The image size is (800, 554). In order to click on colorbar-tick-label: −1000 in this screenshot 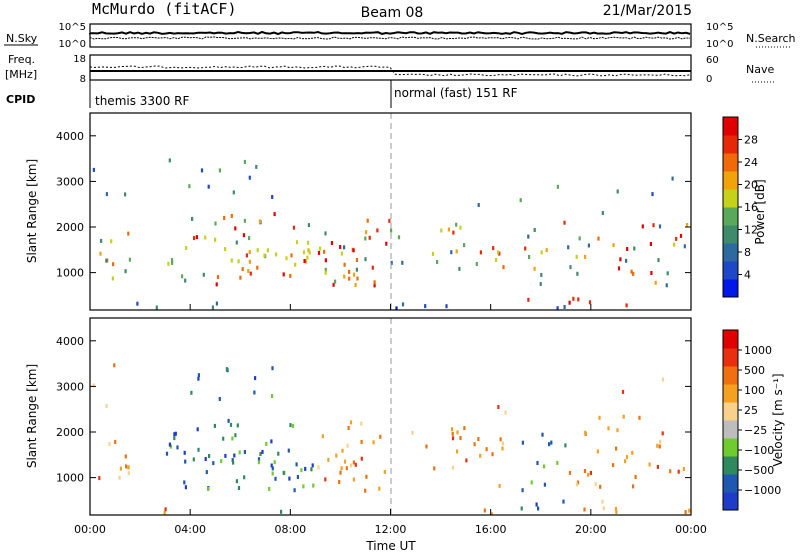, I will do `click(762, 490)`.